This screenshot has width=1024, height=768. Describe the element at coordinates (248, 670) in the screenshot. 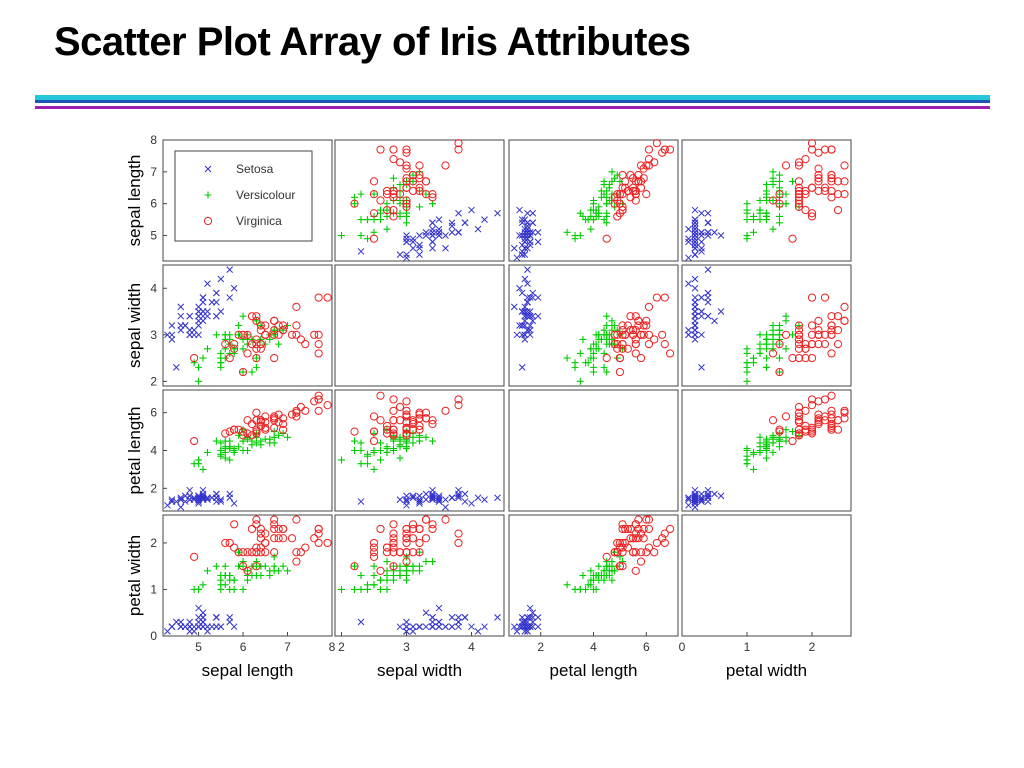

I see `x-axis-label-sepal-length: sepal length` at that location.